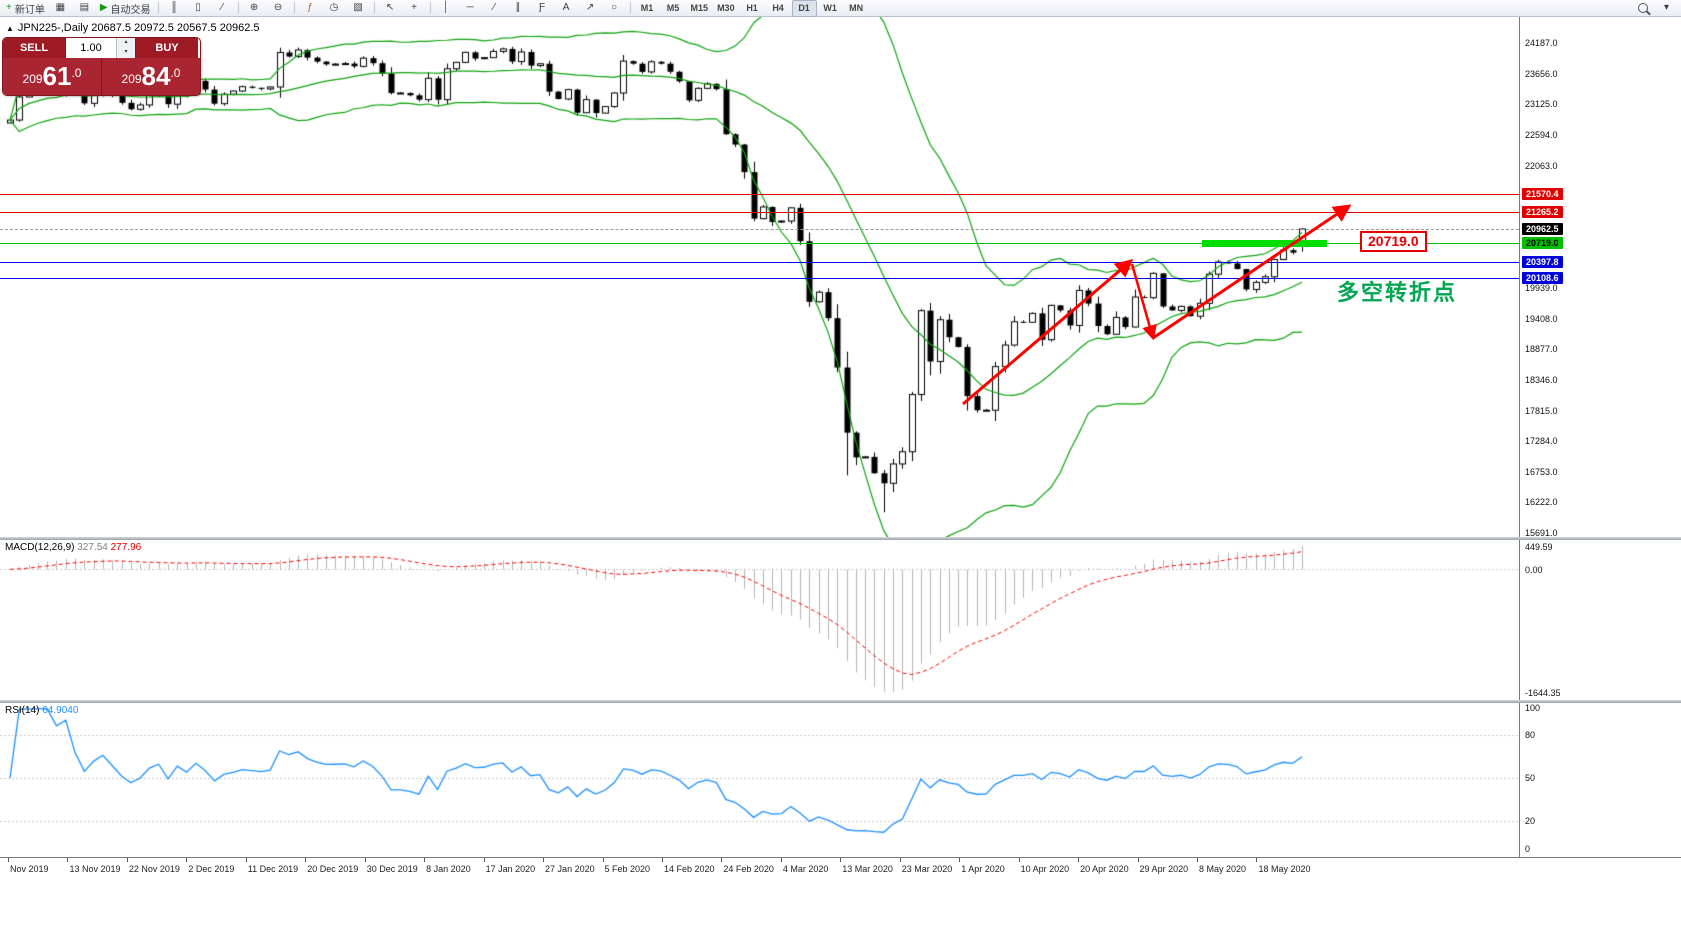 The height and width of the screenshot is (945, 1681). What do you see at coordinates (92, 547) in the screenshot?
I see `macd-main-value: 327.54` at bounding box center [92, 547].